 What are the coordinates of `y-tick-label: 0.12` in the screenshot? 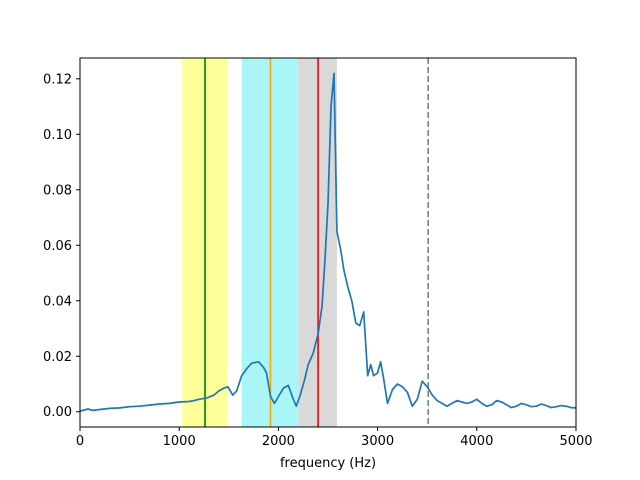 It's located at (57, 79).